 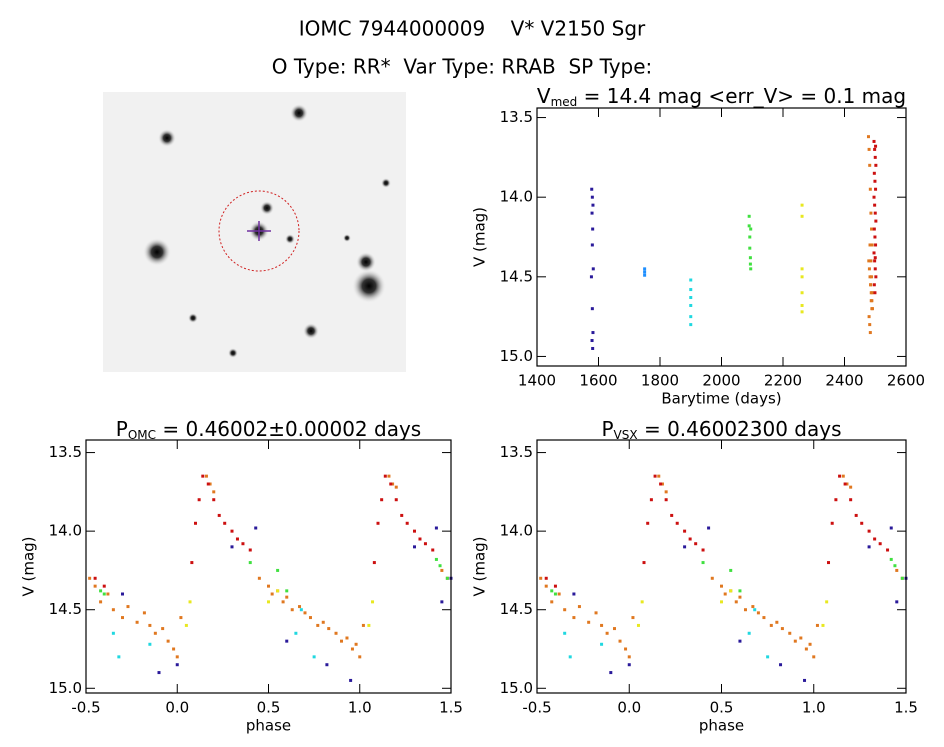 What do you see at coordinates (544, 96) in the screenshot?
I see `title-main: V` at bounding box center [544, 96].